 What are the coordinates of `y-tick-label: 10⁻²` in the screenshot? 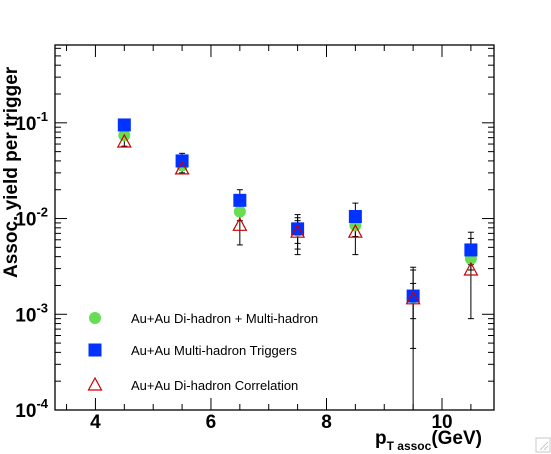 It's located at (31, 218).